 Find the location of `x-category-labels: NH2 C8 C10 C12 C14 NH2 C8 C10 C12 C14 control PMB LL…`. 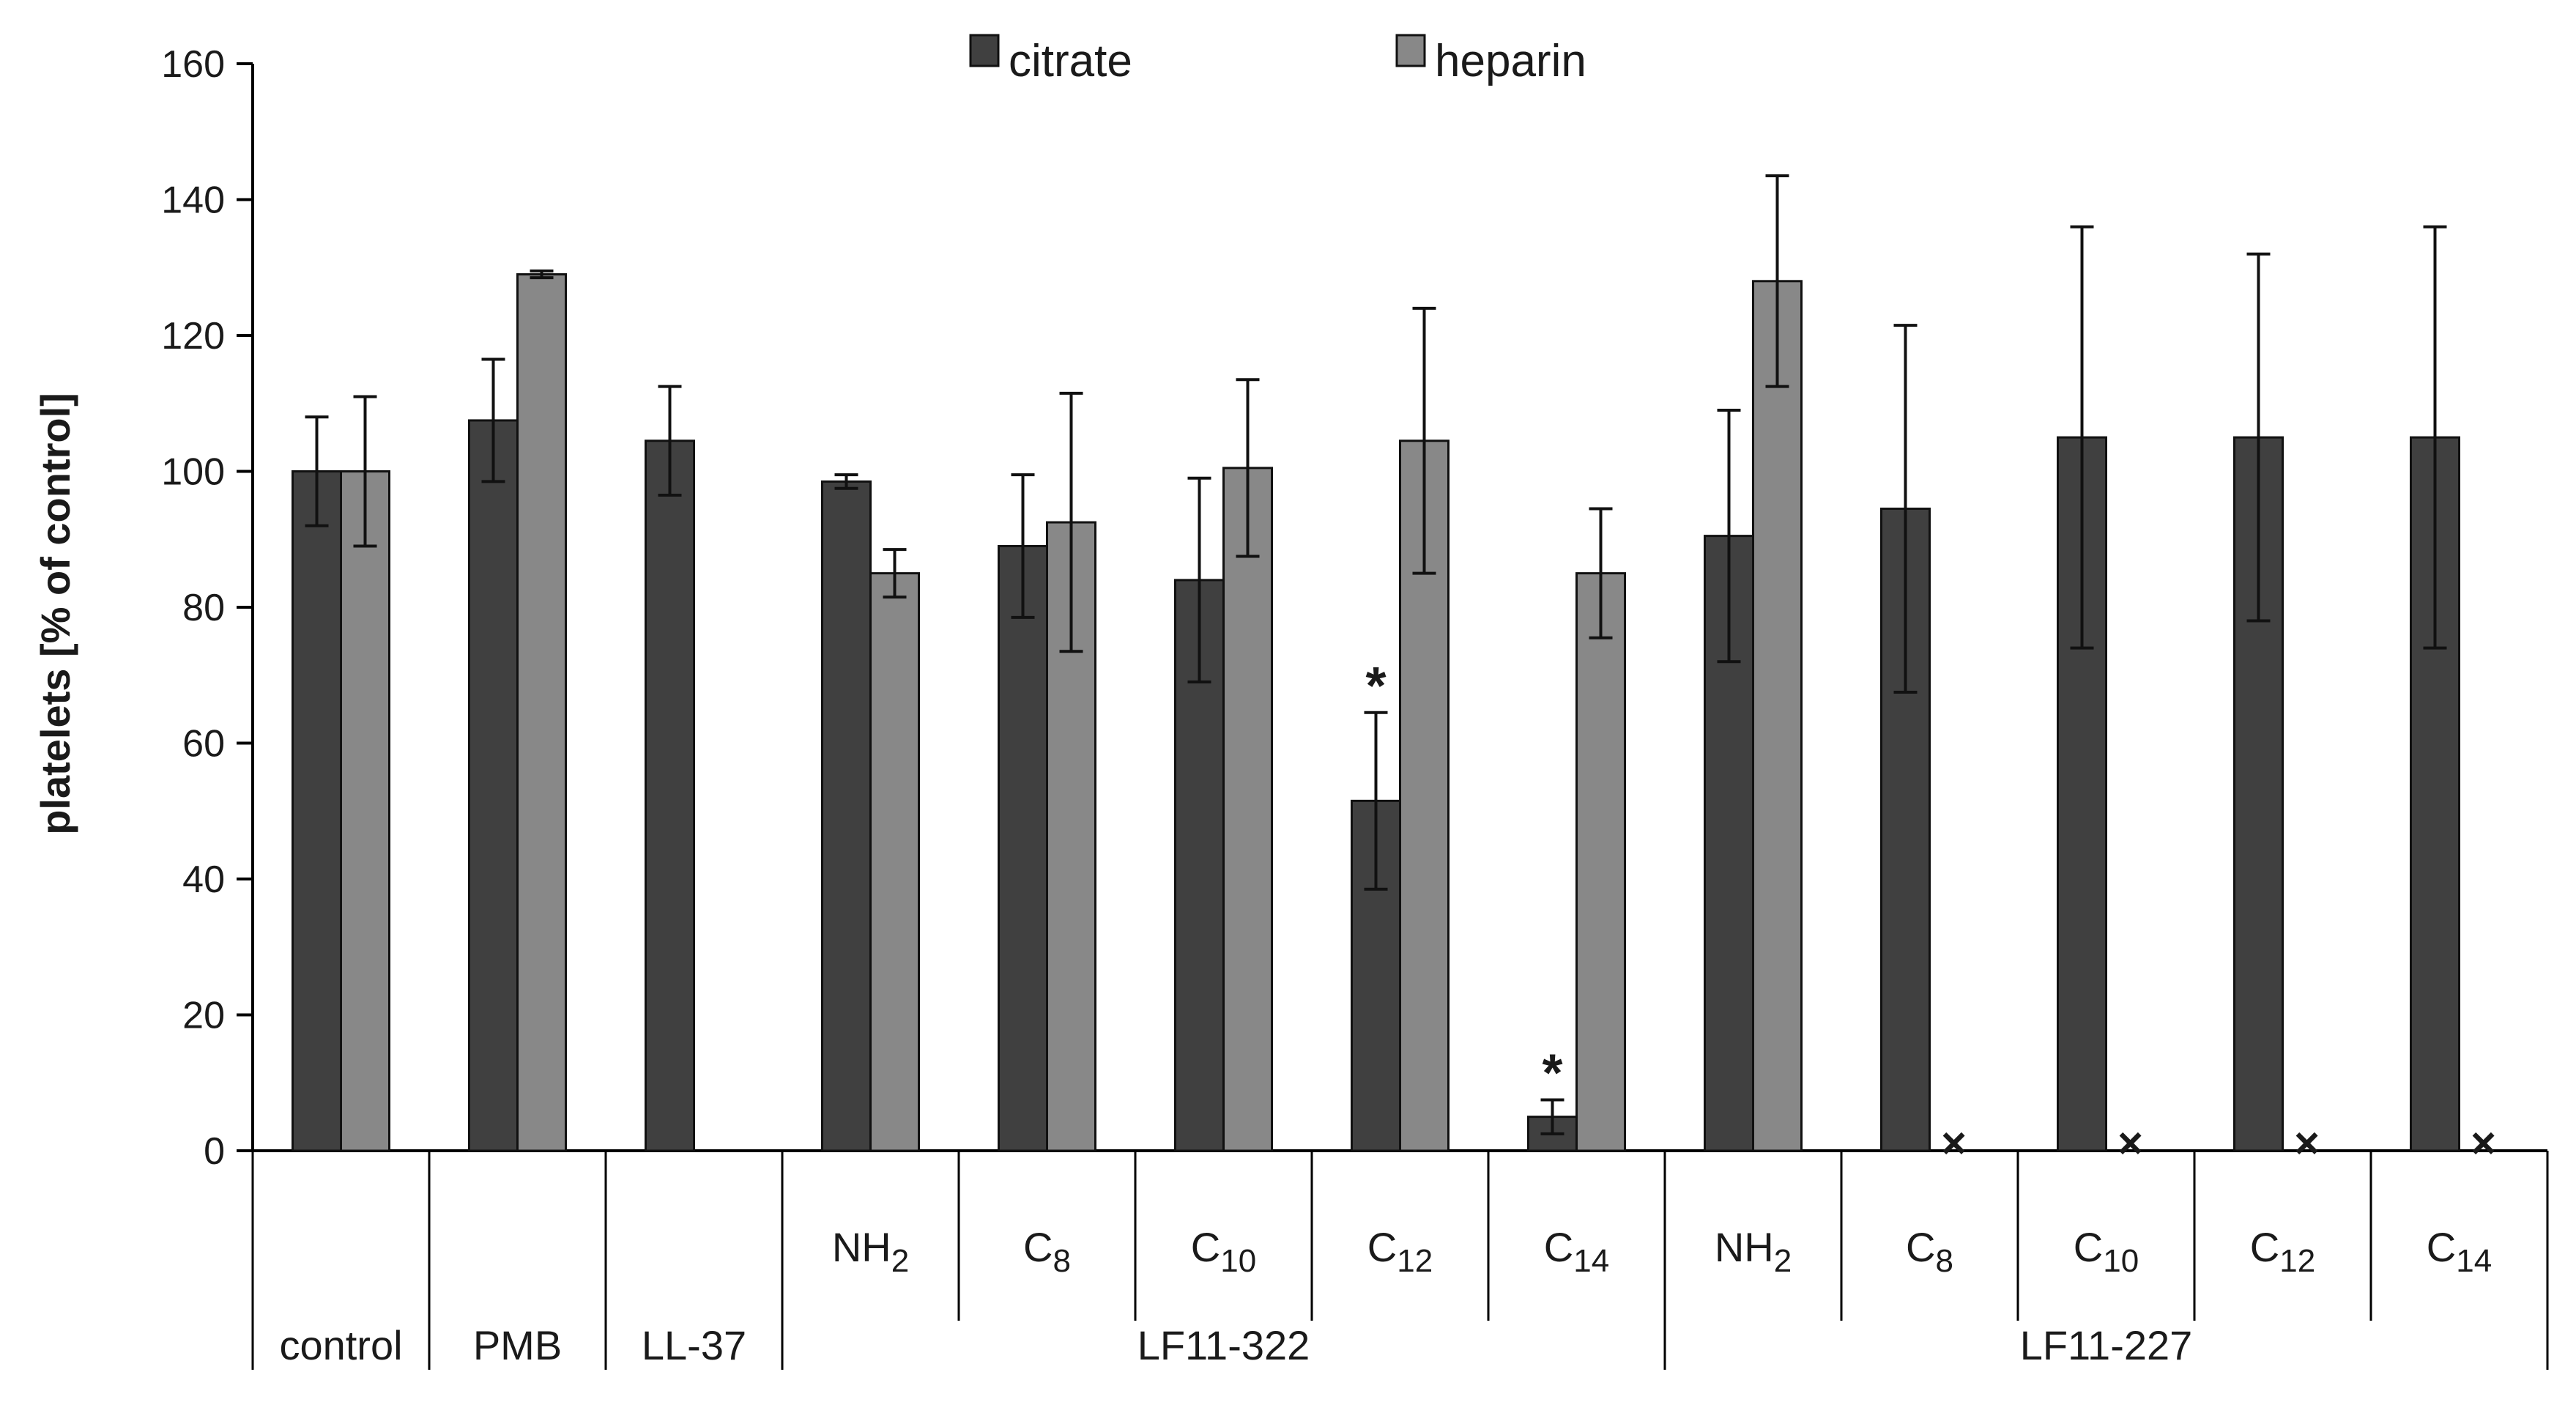

x-category-labels: NH2 C8 C10 C12 C14 NH2 C8 C10 C12 C14 control PMB LL… is located at coordinates (1385, 1296).